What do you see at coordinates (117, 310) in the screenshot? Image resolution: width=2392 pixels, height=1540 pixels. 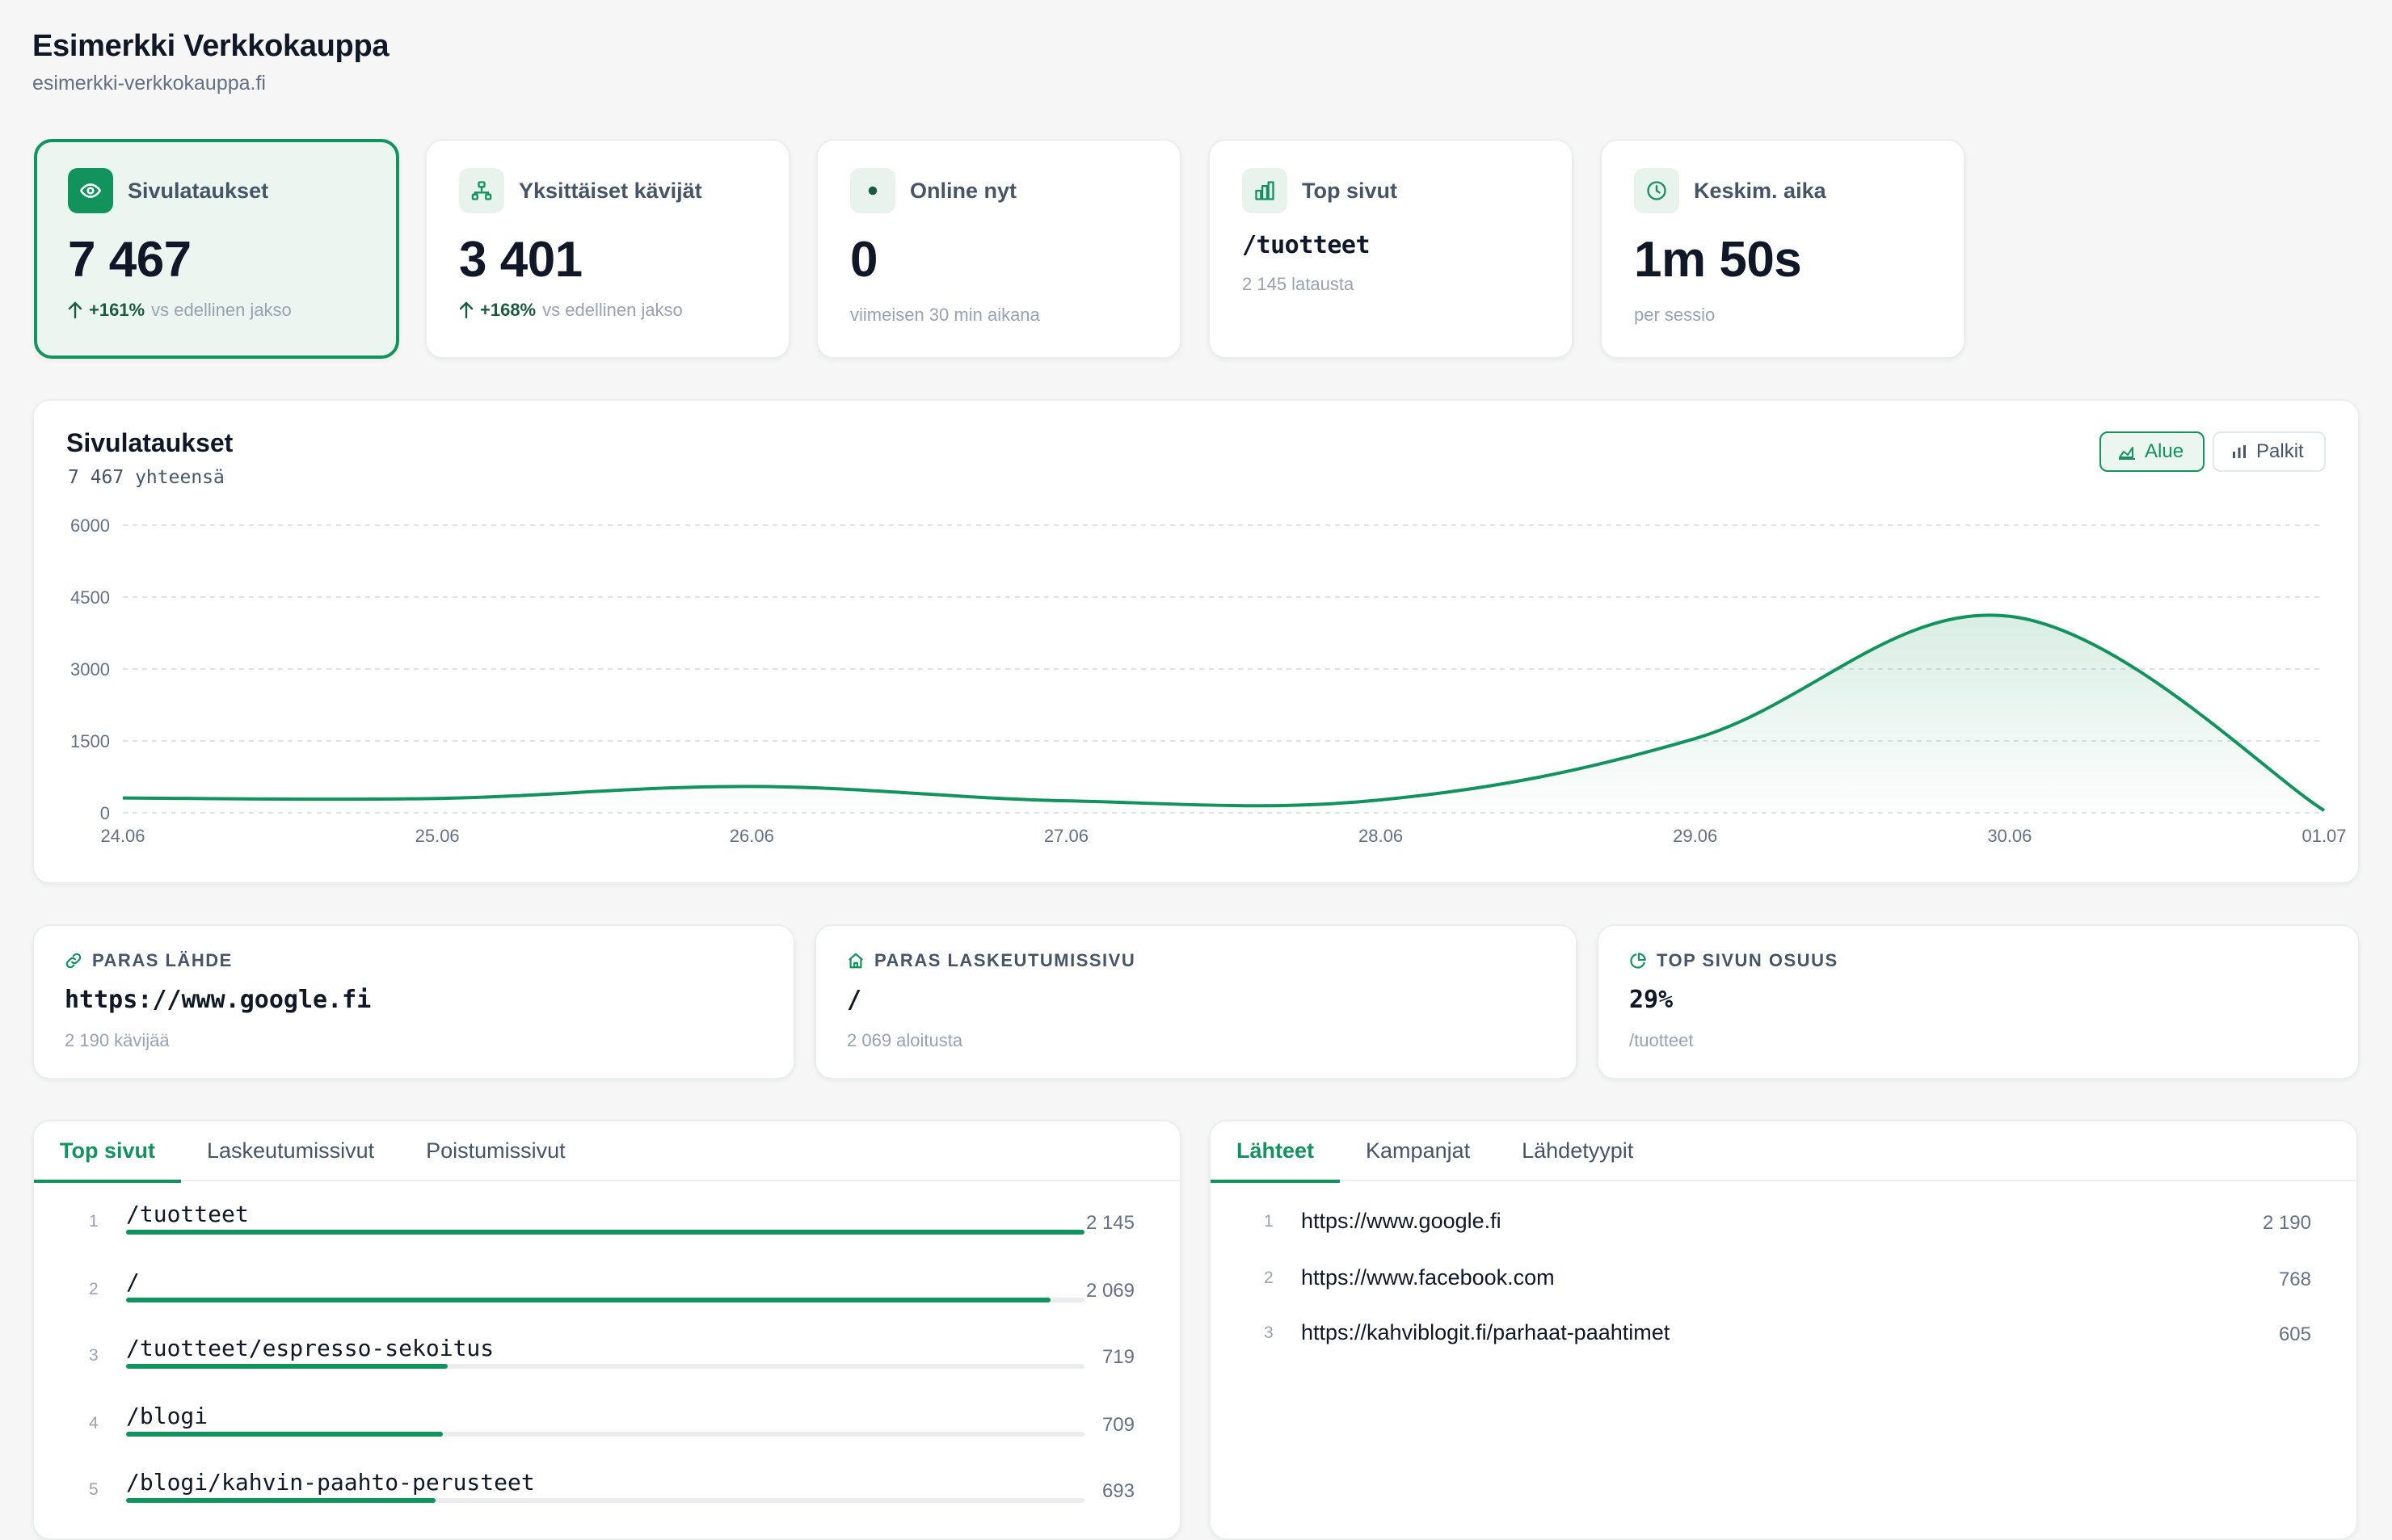 I see `delta-value: +161%` at bounding box center [117, 310].